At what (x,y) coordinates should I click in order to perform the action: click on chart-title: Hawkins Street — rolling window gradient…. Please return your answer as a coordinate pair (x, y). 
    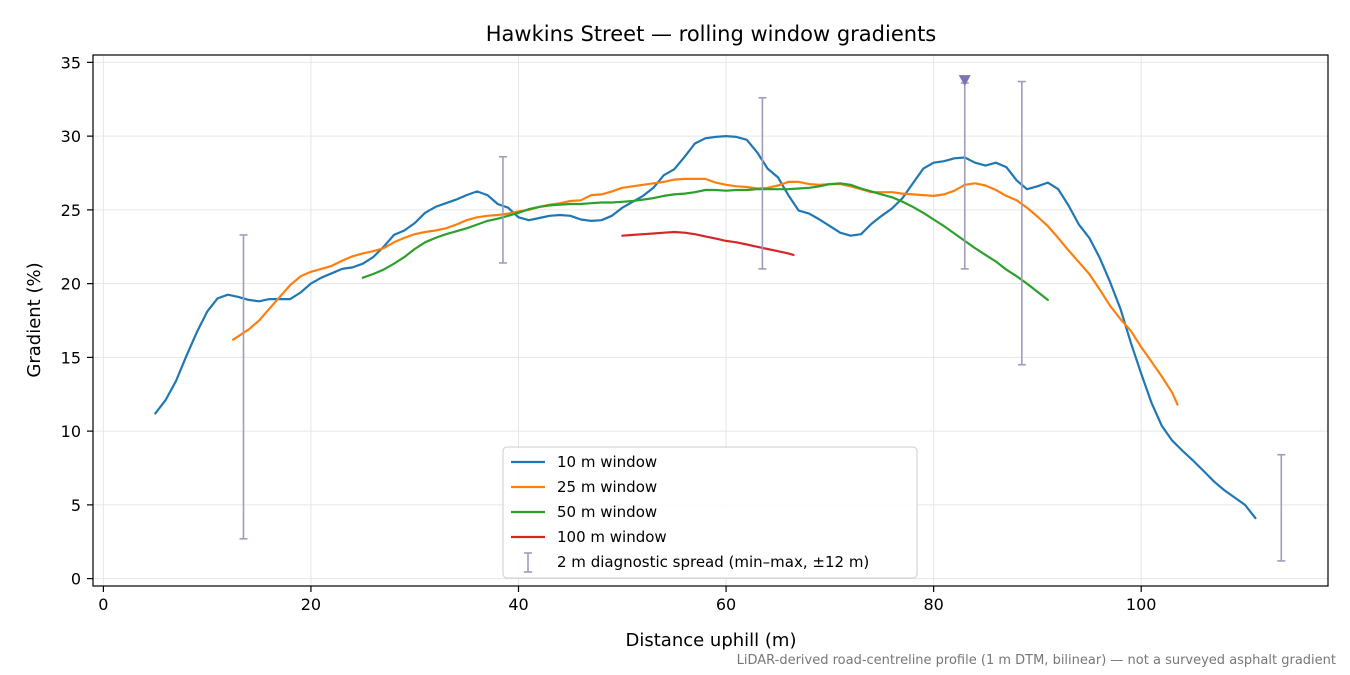
    Looking at the image, I should click on (711, 34).